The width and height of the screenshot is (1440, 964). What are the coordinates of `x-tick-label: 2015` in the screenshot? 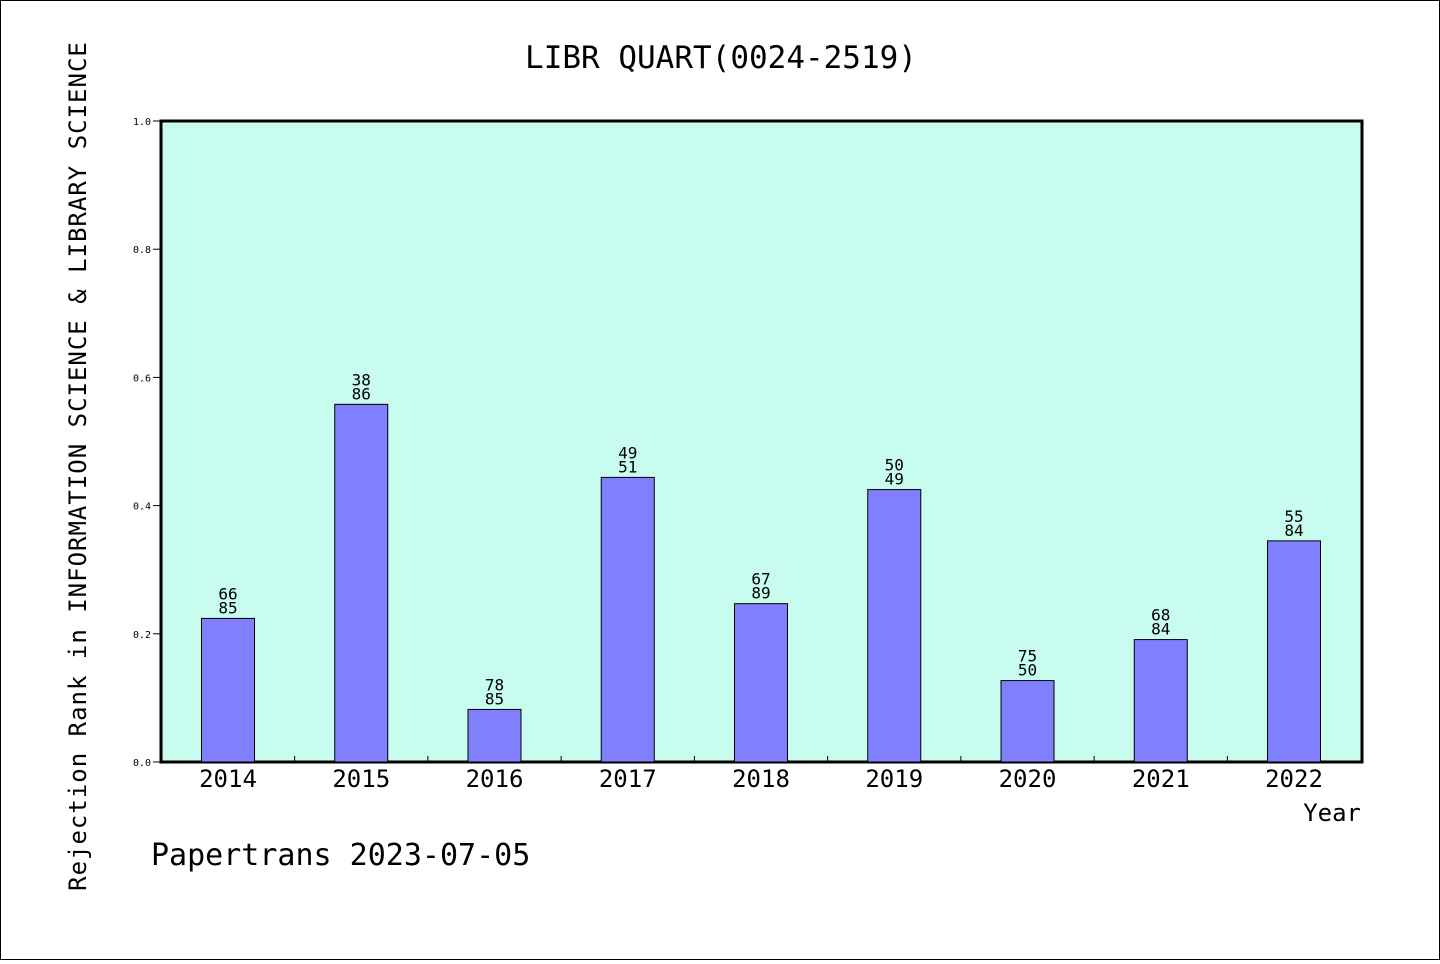 It's located at (361, 779).